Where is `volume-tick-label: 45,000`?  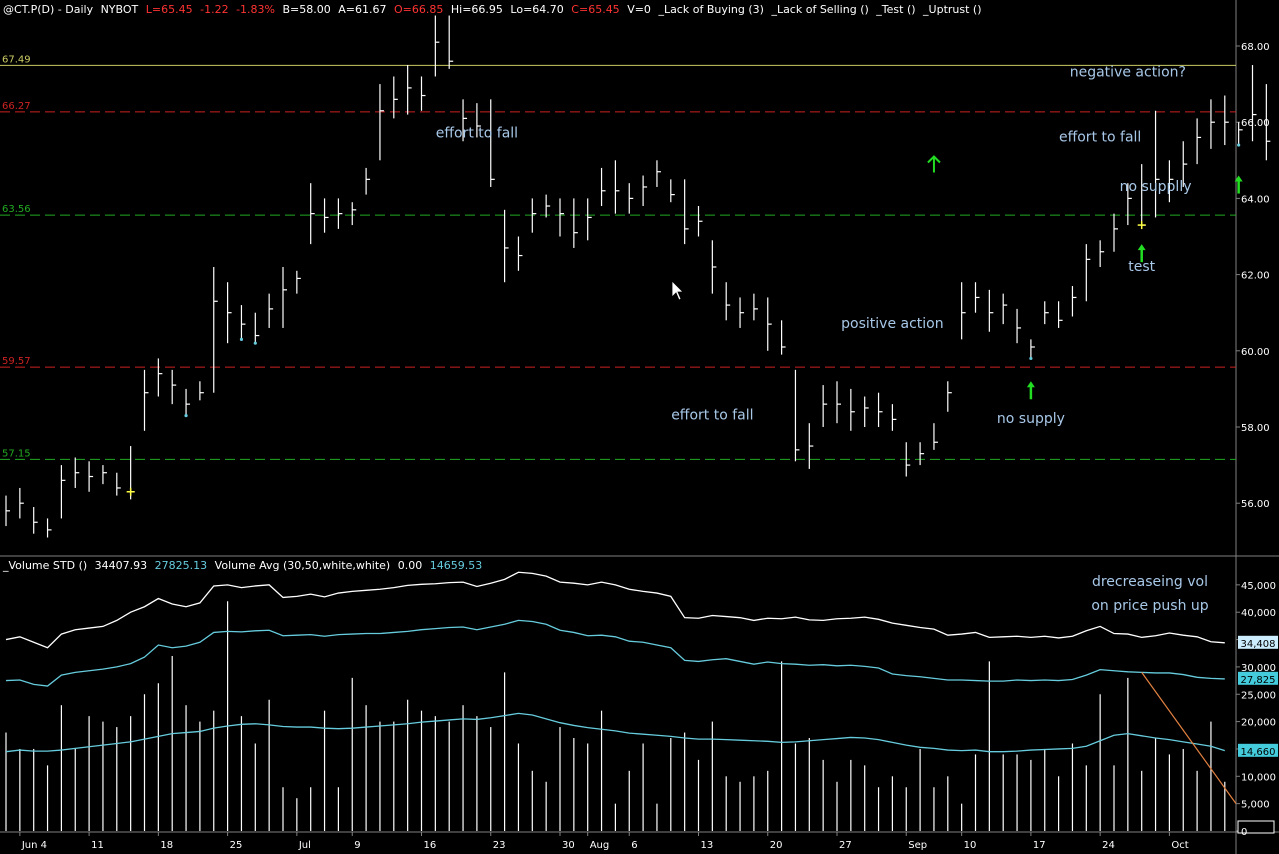
volume-tick-label: 45,000 is located at coordinates (1258, 586).